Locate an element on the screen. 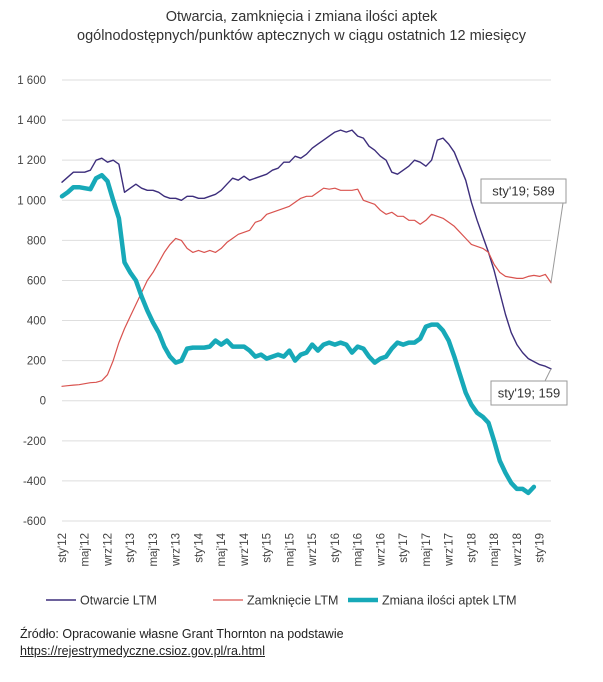 The height and width of the screenshot is (682, 603). y-tick-label: 1 200 is located at coordinates (31, 161).